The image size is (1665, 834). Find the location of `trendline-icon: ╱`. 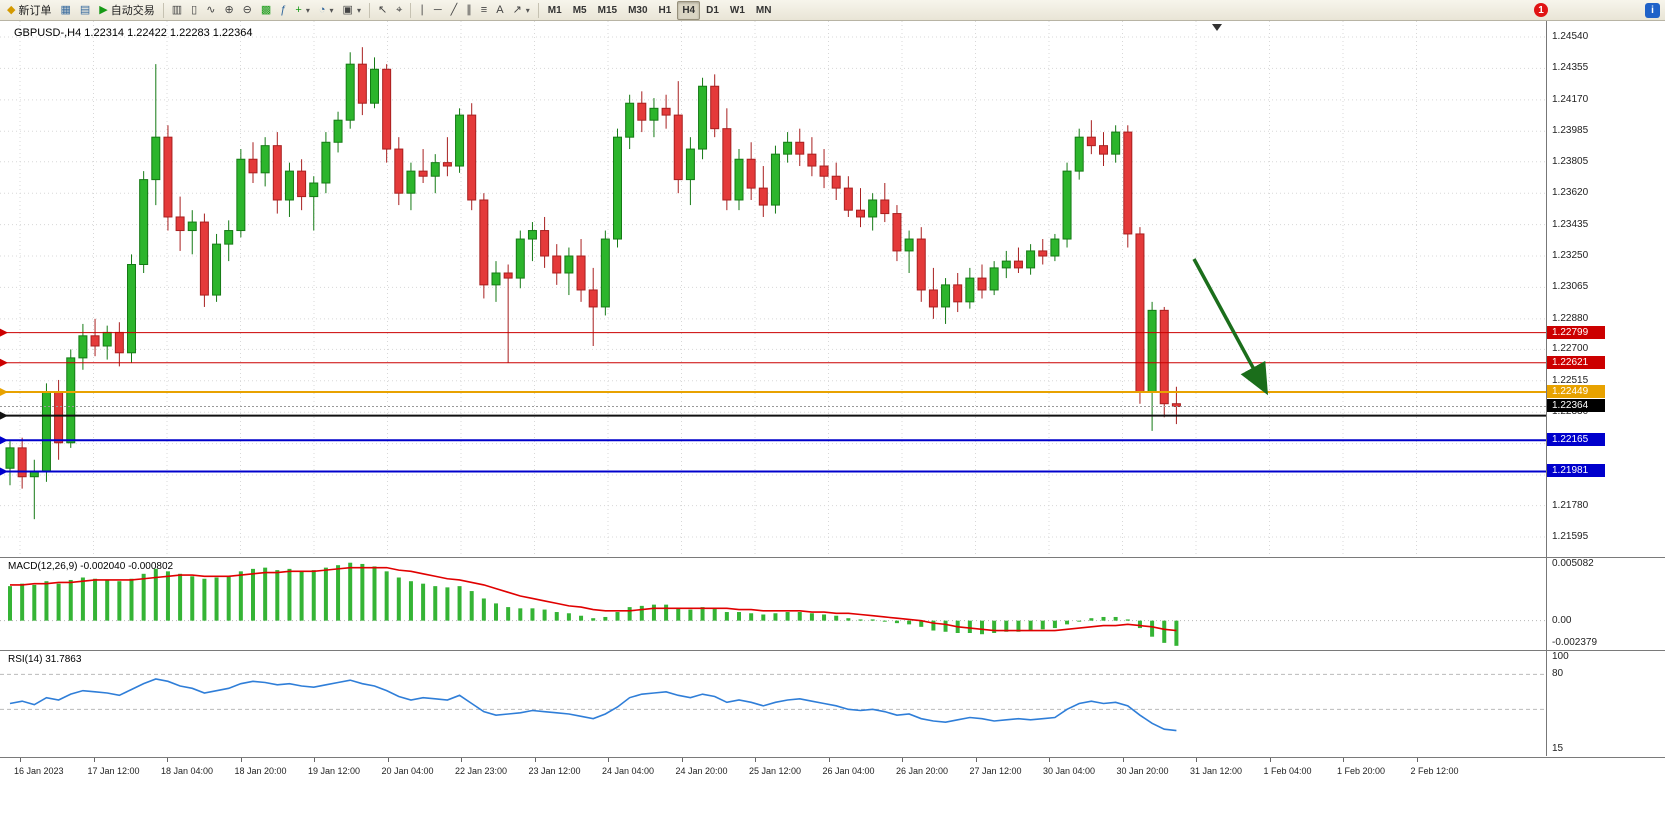

trendline-icon: ╱ is located at coordinates (454, 9).